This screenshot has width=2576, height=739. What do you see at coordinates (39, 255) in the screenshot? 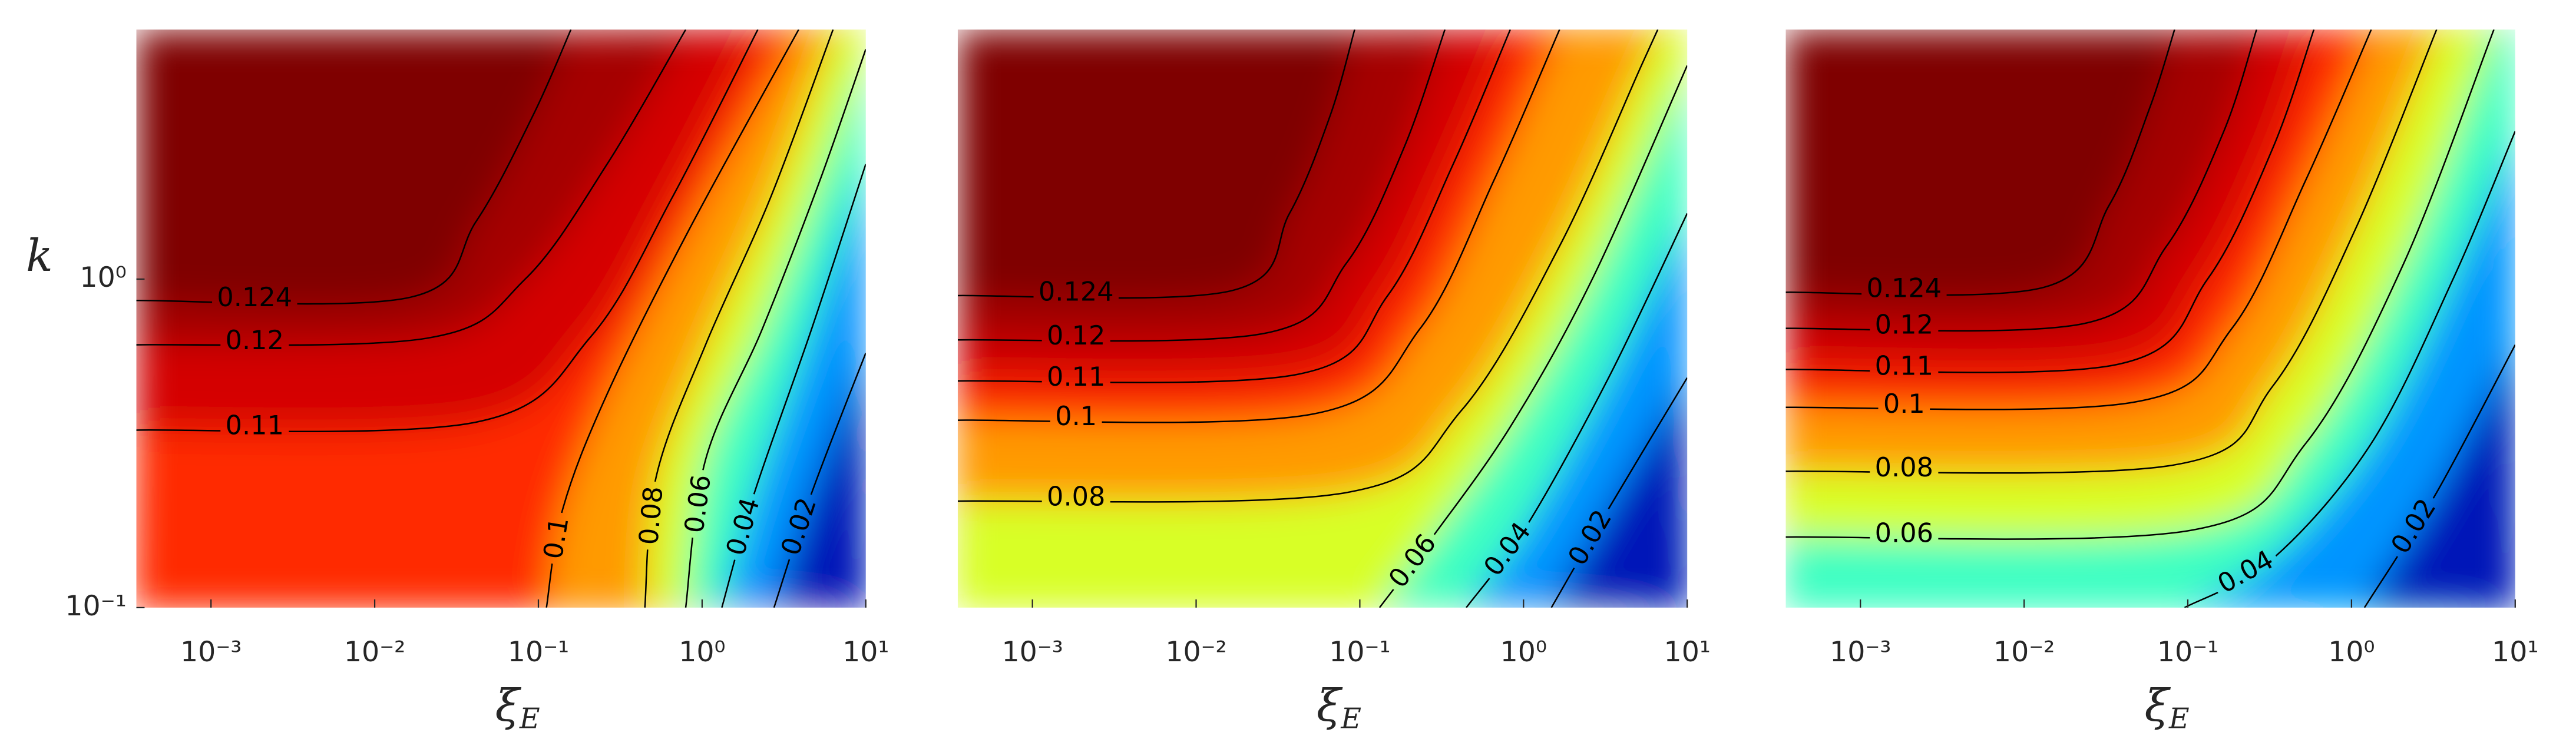
I see `y-axis-label: k` at bounding box center [39, 255].